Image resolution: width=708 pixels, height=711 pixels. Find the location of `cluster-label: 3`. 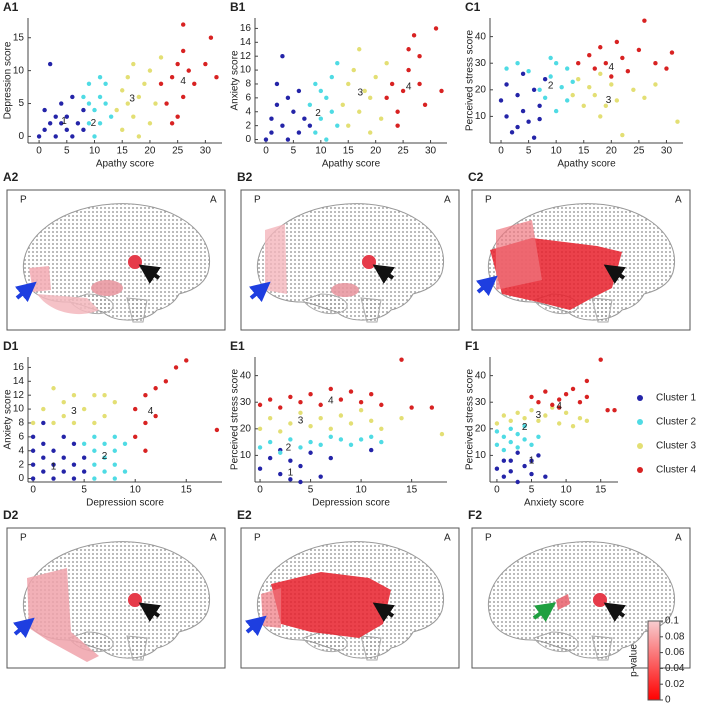

cluster-label: 3 is located at coordinates (132, 99).